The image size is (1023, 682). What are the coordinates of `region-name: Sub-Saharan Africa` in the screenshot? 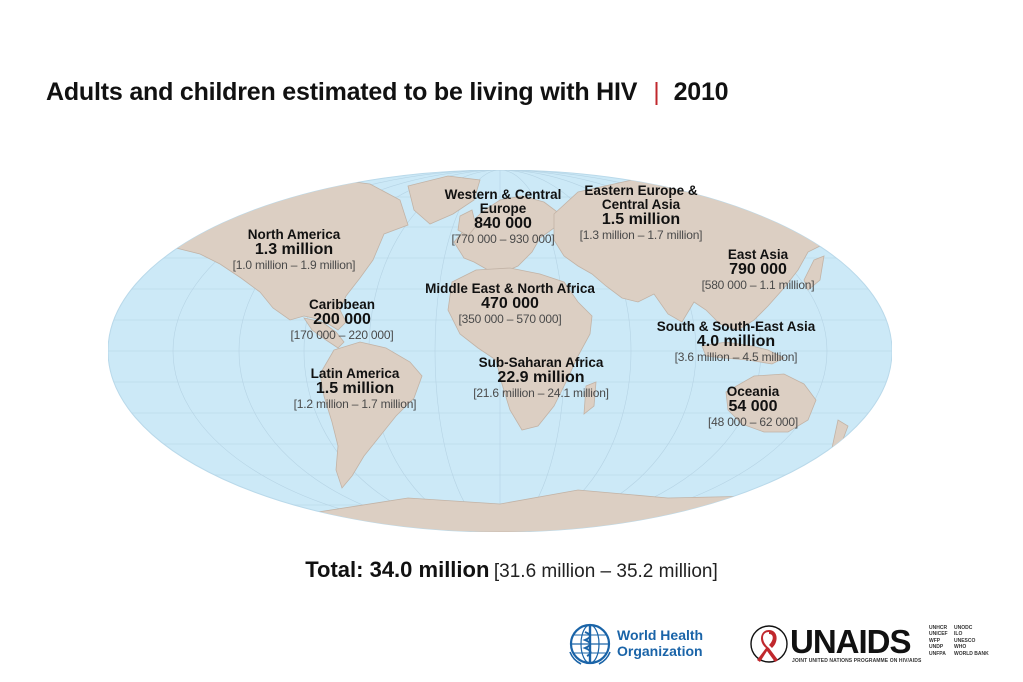 It's located at (541, 362).